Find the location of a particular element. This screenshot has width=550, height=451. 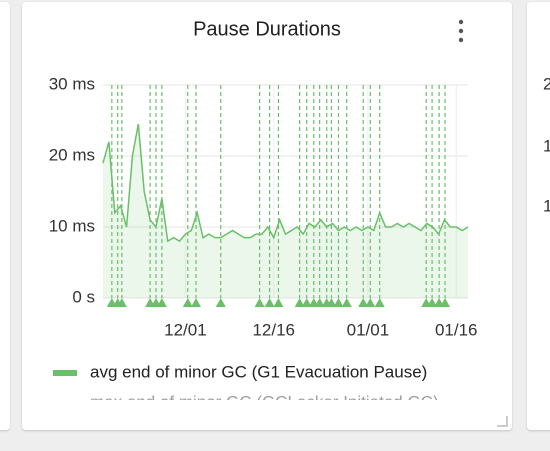

x-tick-label: 12/01 is located at coordinates (185, 329).